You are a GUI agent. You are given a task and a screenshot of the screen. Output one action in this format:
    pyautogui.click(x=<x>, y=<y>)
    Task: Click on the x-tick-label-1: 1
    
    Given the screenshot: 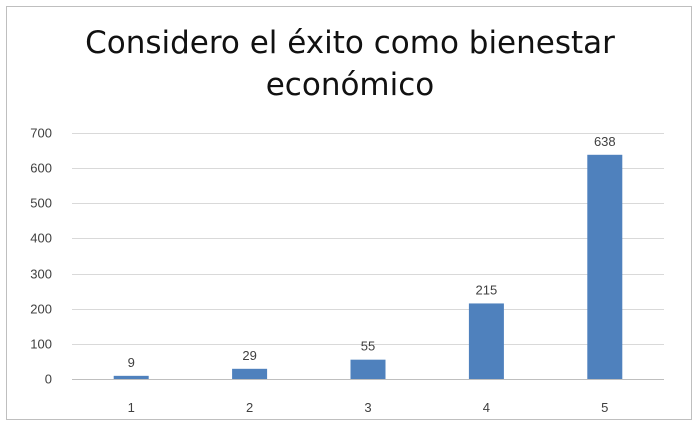 What is the action you would take?
    pyautogui.click(x=131, y=407)
    